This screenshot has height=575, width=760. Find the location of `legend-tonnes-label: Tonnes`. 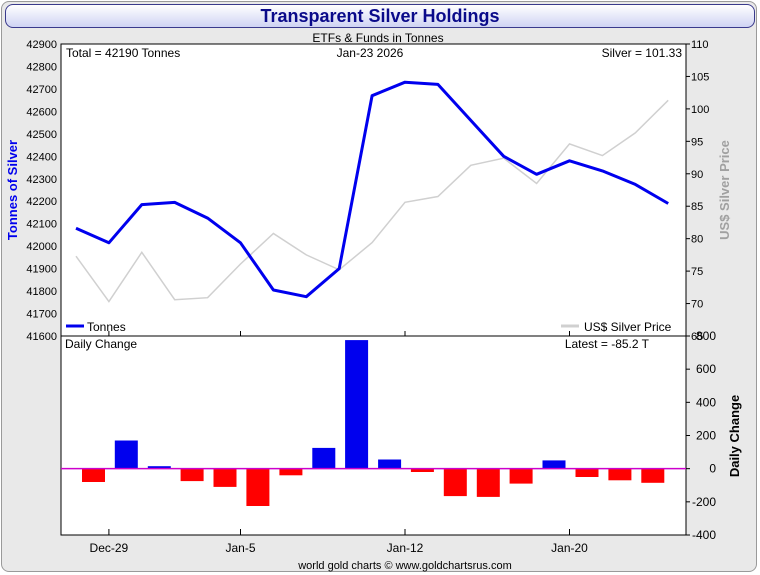

legend-tonnes-label: Tonnes is located at coordinates (106, 327).